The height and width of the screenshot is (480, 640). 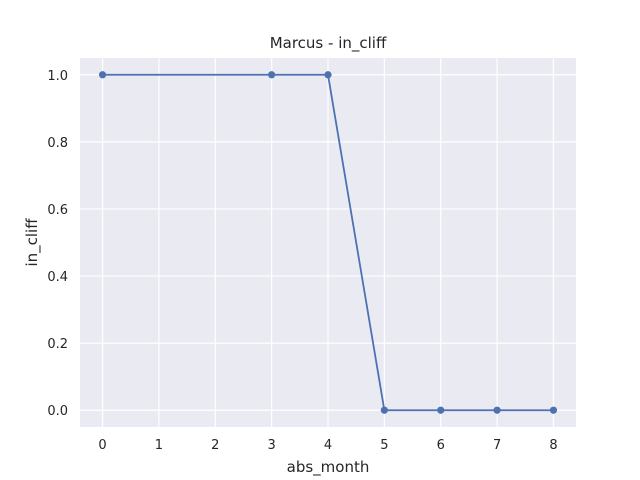 I want to click on y-tick-label: 0.4, so click(x=57, y=277).